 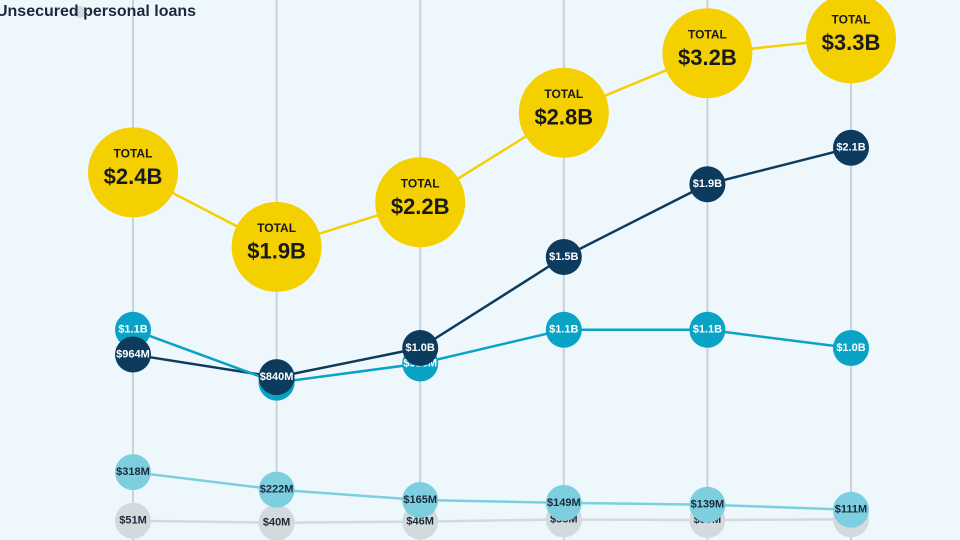 What do you see at coordinates (420, 206) in the screenshot?
I see `total-label: $2.2B` at bounding box center [420, 206].